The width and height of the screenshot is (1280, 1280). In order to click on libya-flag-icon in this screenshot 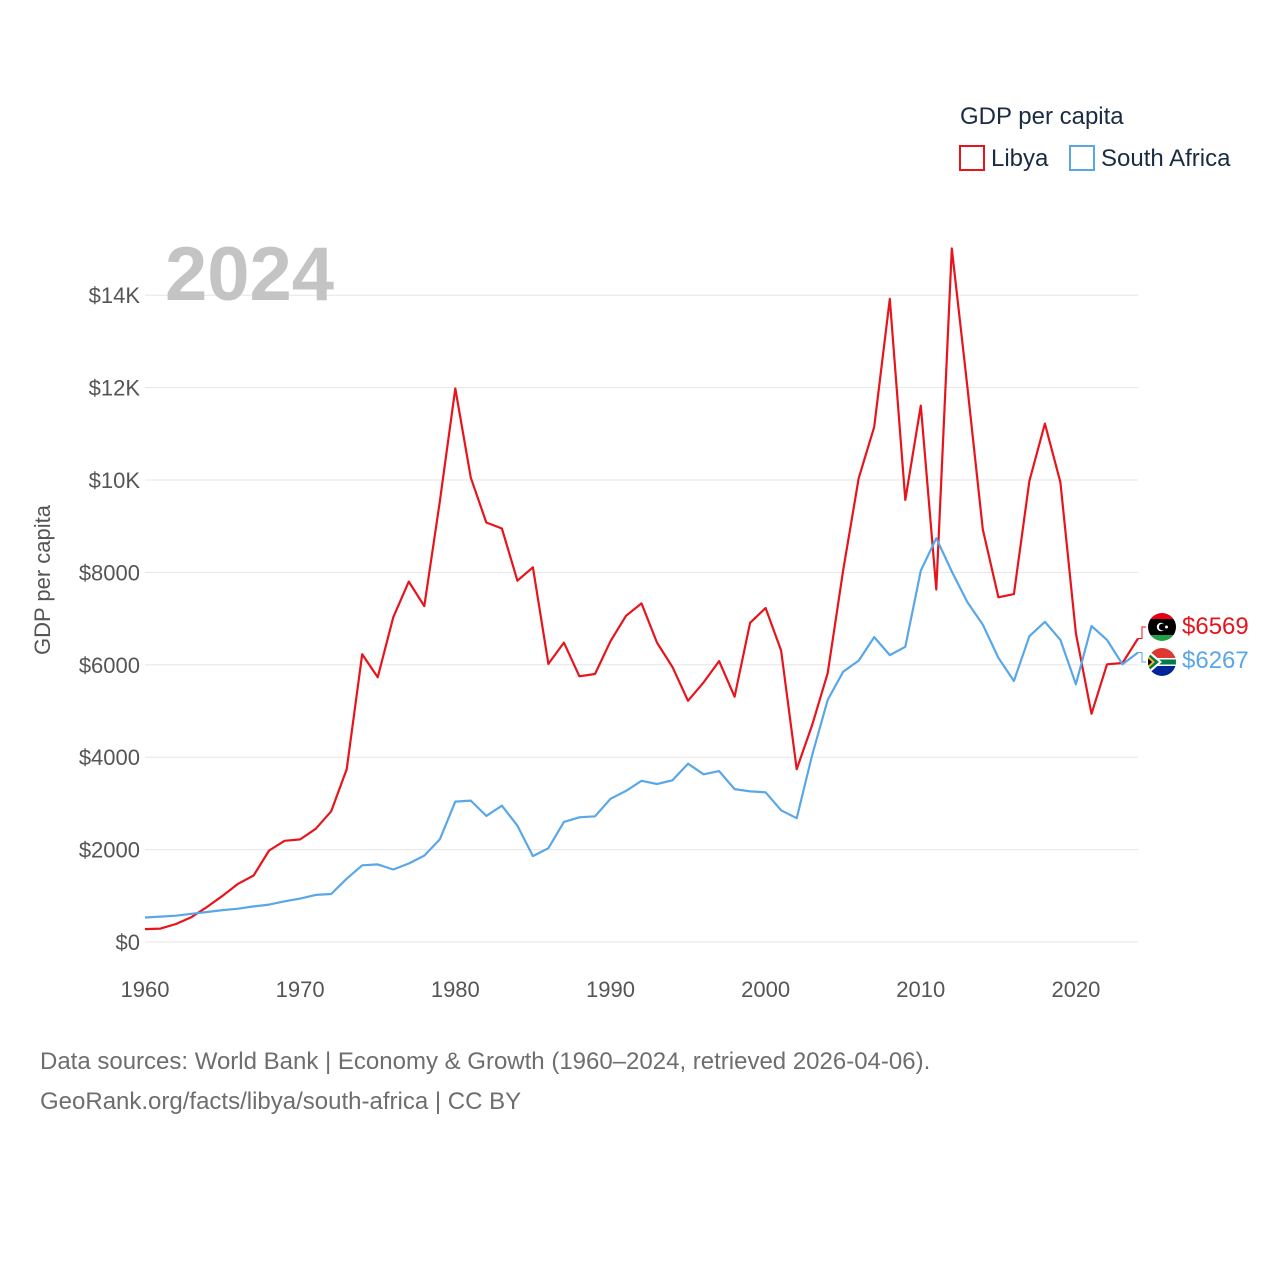, I will do `click(1162, 627)`.